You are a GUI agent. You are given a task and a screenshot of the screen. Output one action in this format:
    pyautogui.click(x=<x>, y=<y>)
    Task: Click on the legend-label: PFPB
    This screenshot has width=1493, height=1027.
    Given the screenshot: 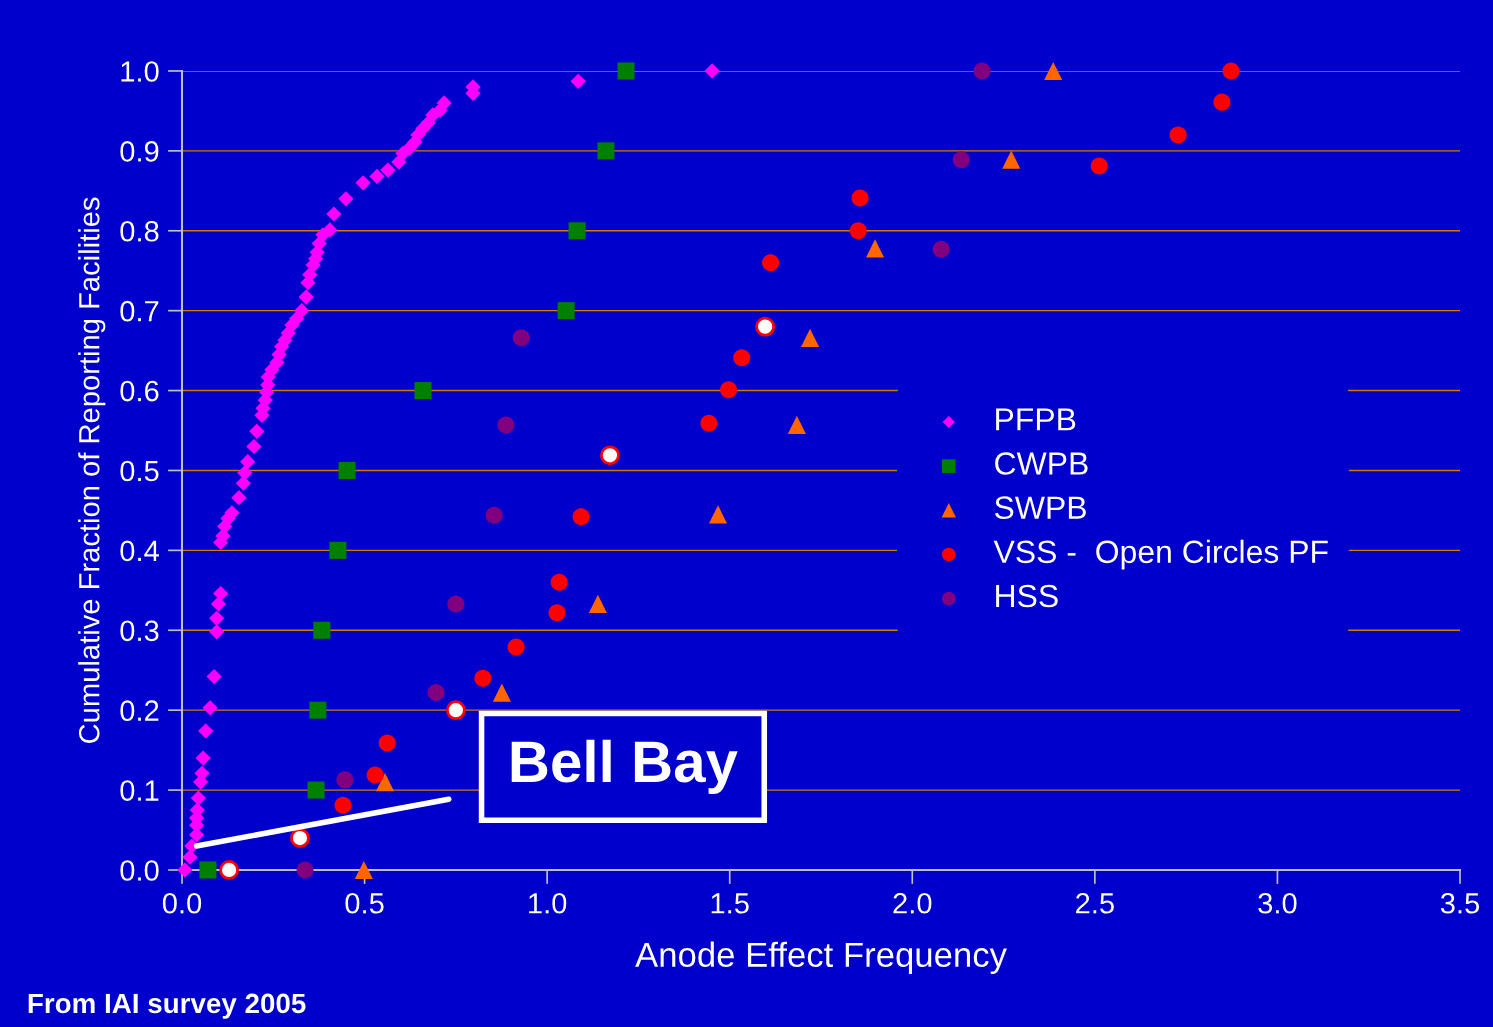 What is the action you would take?
    pyautogui.click(x=1036, y=419)
    